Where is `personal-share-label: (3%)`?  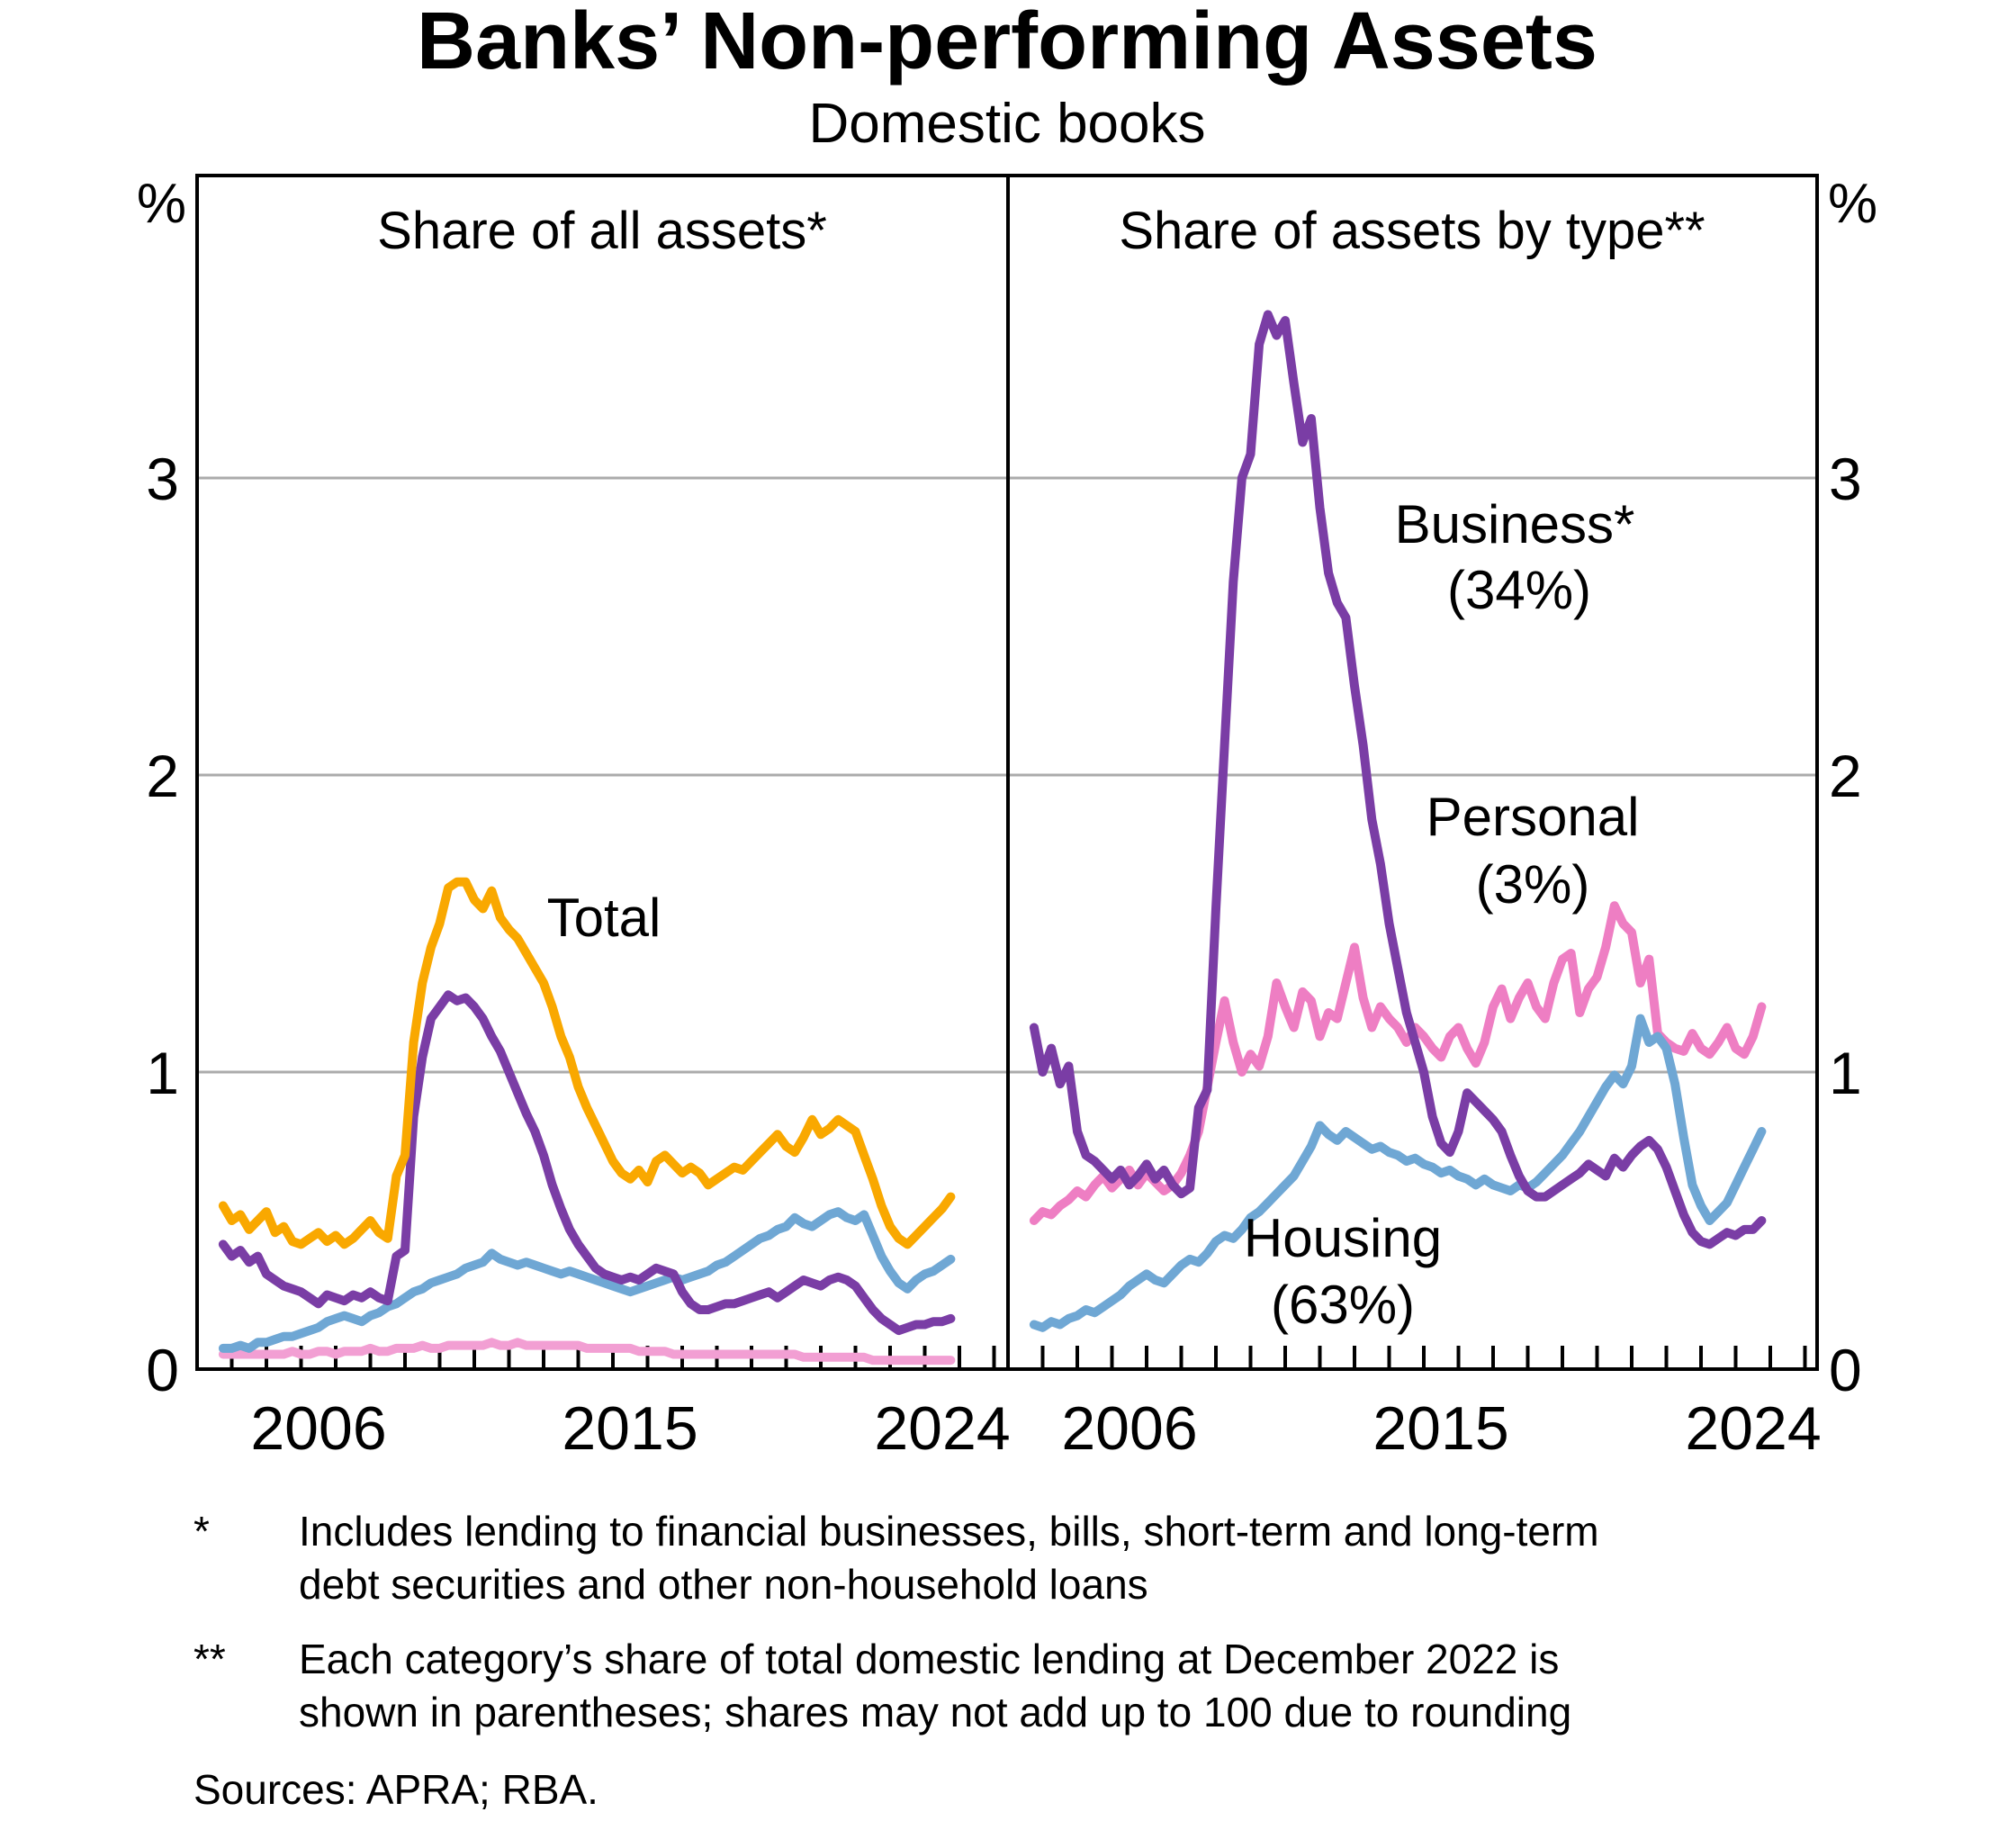
personal-share-label: (3%) is located at coordinates (1533, 885).